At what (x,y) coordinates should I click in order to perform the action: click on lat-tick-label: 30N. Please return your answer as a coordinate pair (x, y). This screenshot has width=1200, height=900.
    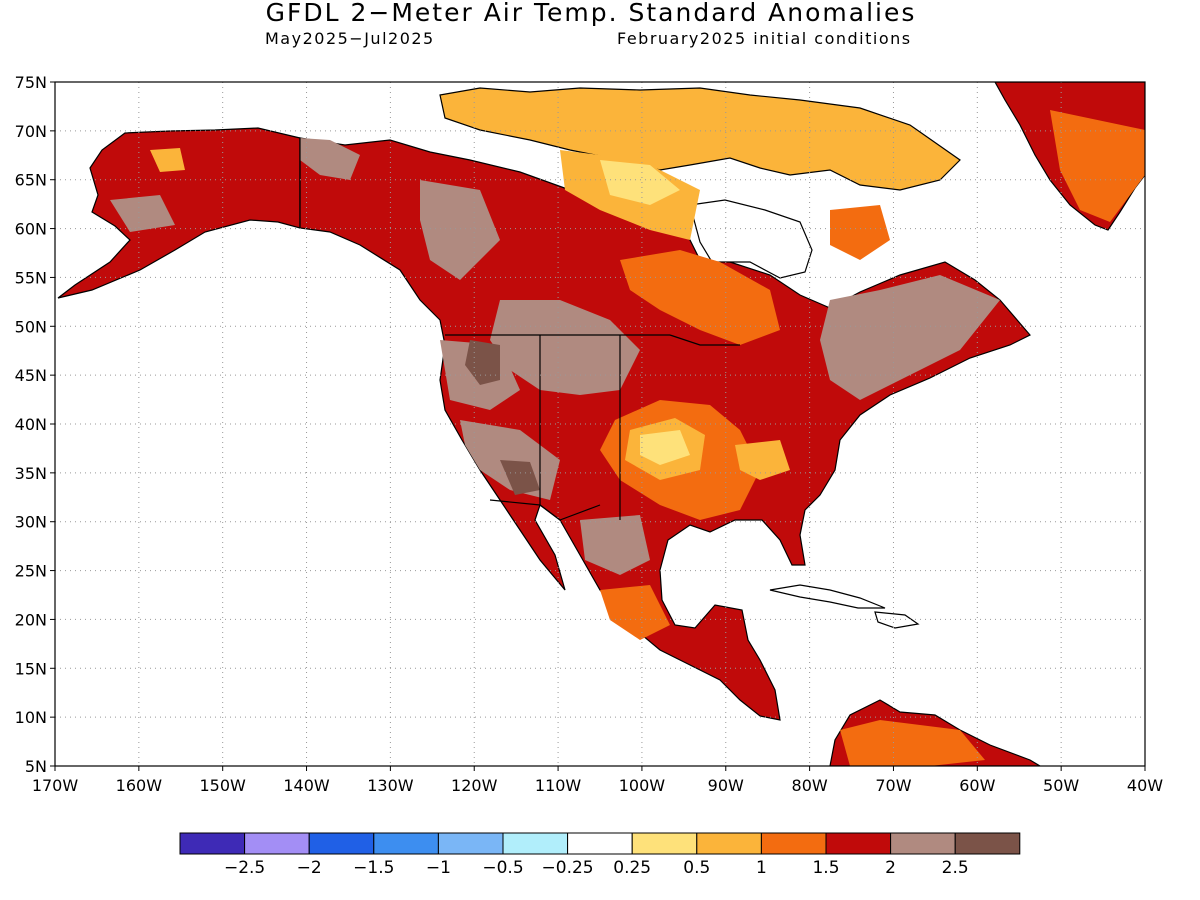
    Looking at the image, I should click on (31, 522).